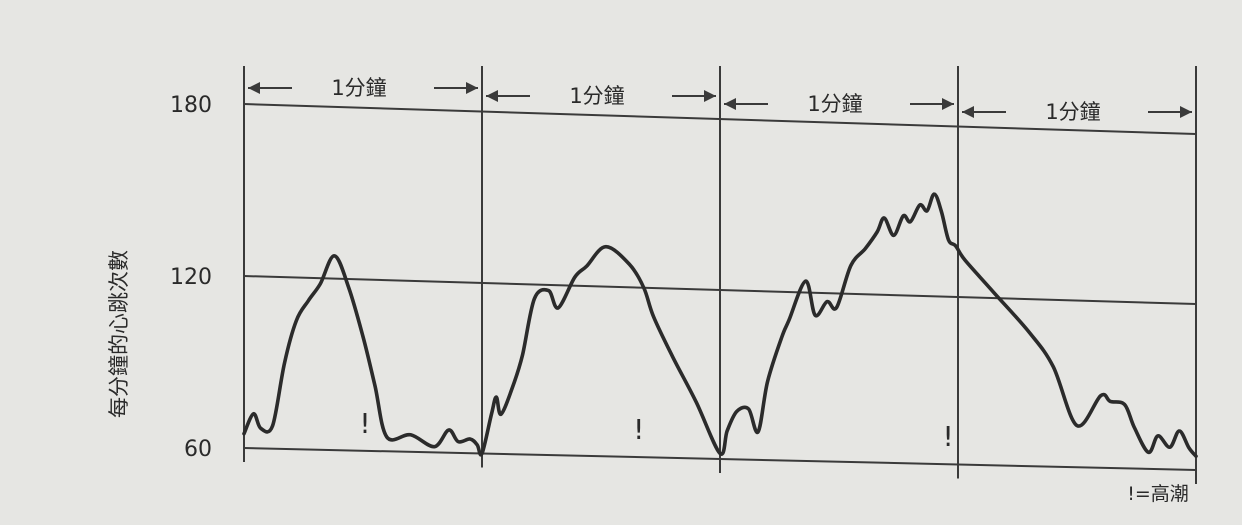 The image size is (1242, 525). What do you see at coordinates (656, 430) in the screenshot?
I see `climax-markers: !!!` at bounding box center [656, 430].